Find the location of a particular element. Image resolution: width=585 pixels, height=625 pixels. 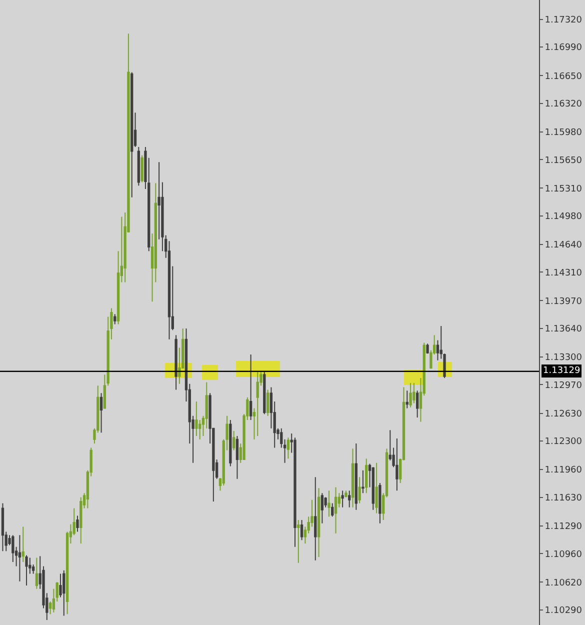

y-tick-label: 1.11630 is located at coordinates (563, 498).